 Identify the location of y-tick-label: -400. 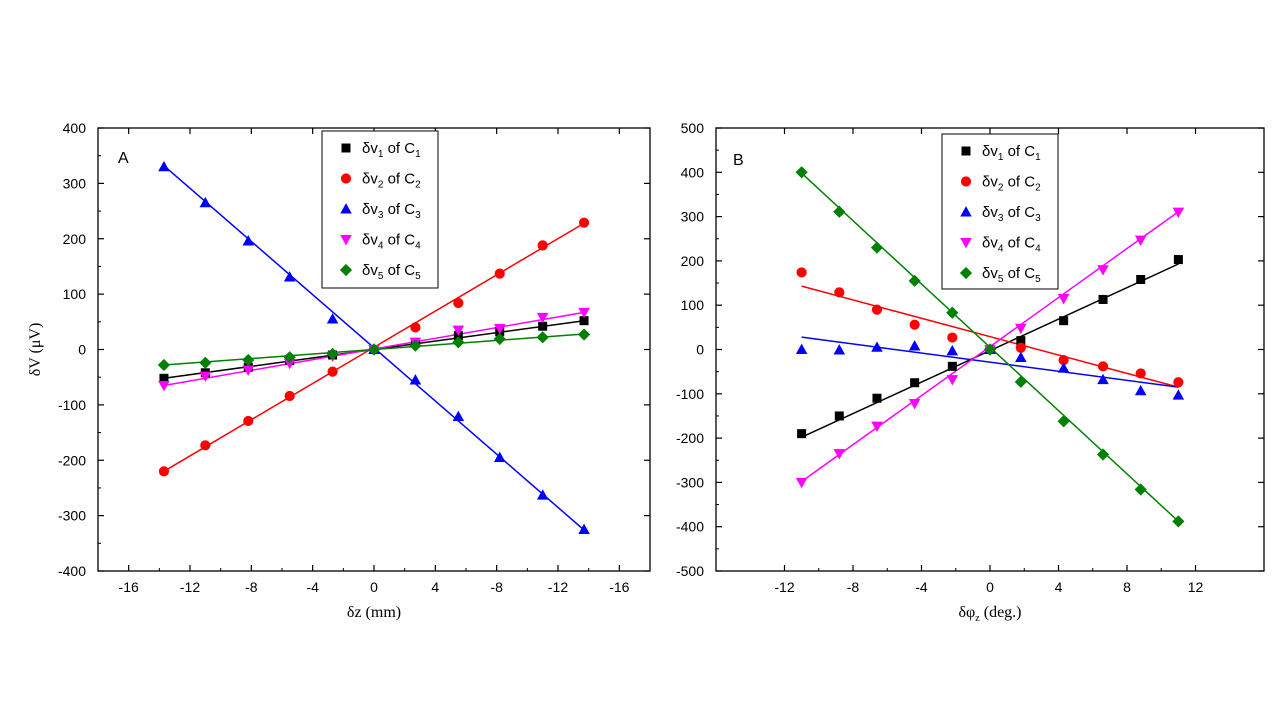
(72, 571).